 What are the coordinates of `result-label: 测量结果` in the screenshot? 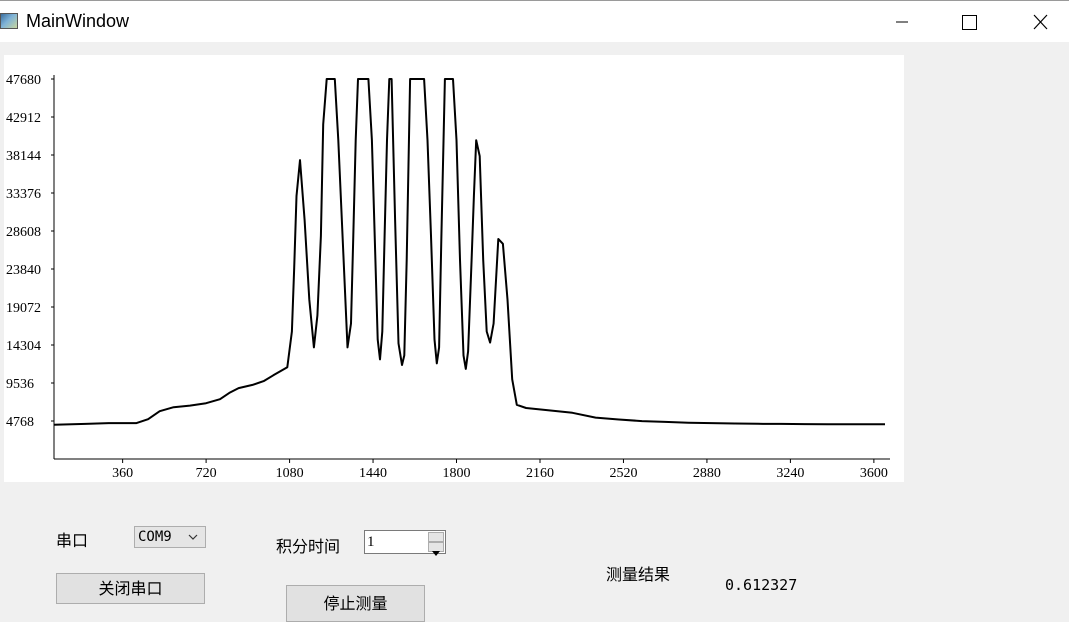 It's located at (638, 574).